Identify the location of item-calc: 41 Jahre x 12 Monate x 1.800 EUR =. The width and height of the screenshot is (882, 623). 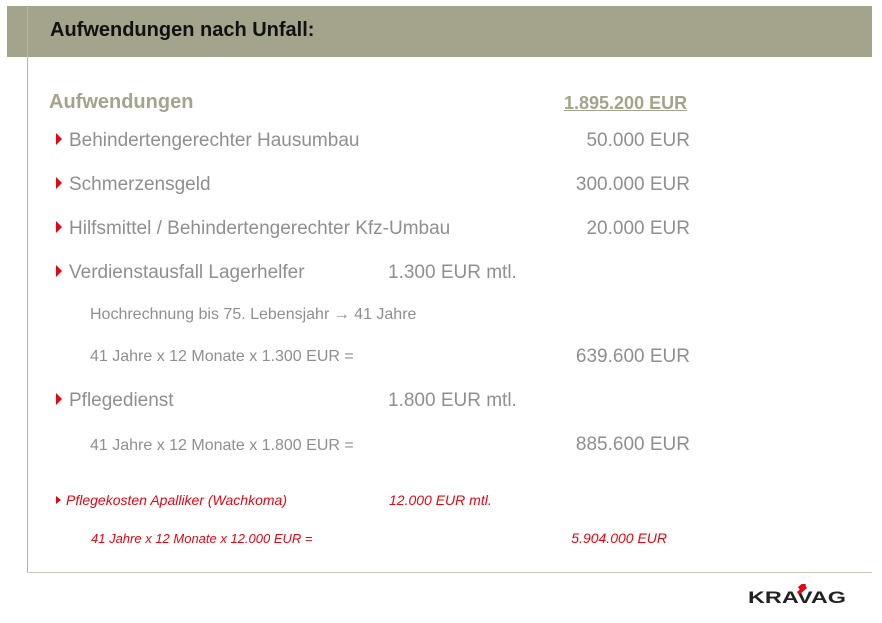
(222, 445).